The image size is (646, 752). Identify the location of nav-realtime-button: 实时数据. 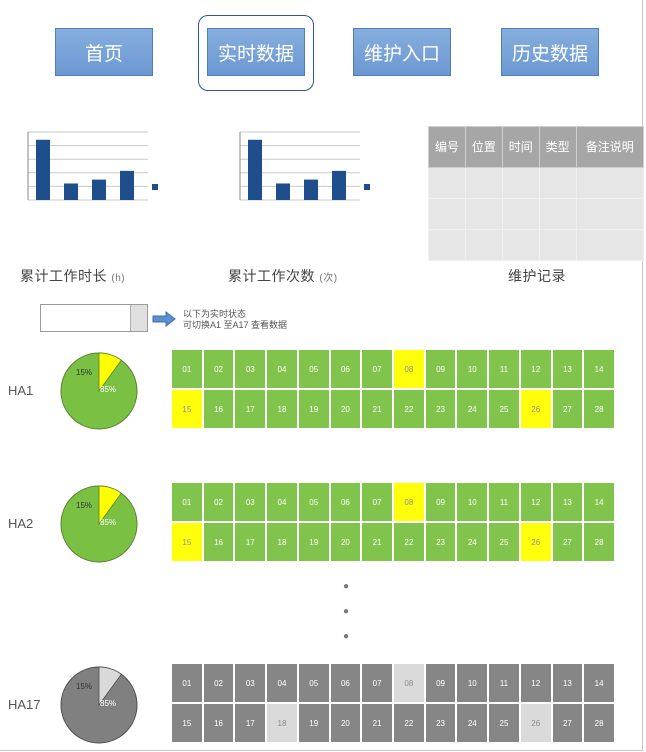
(256, 52).